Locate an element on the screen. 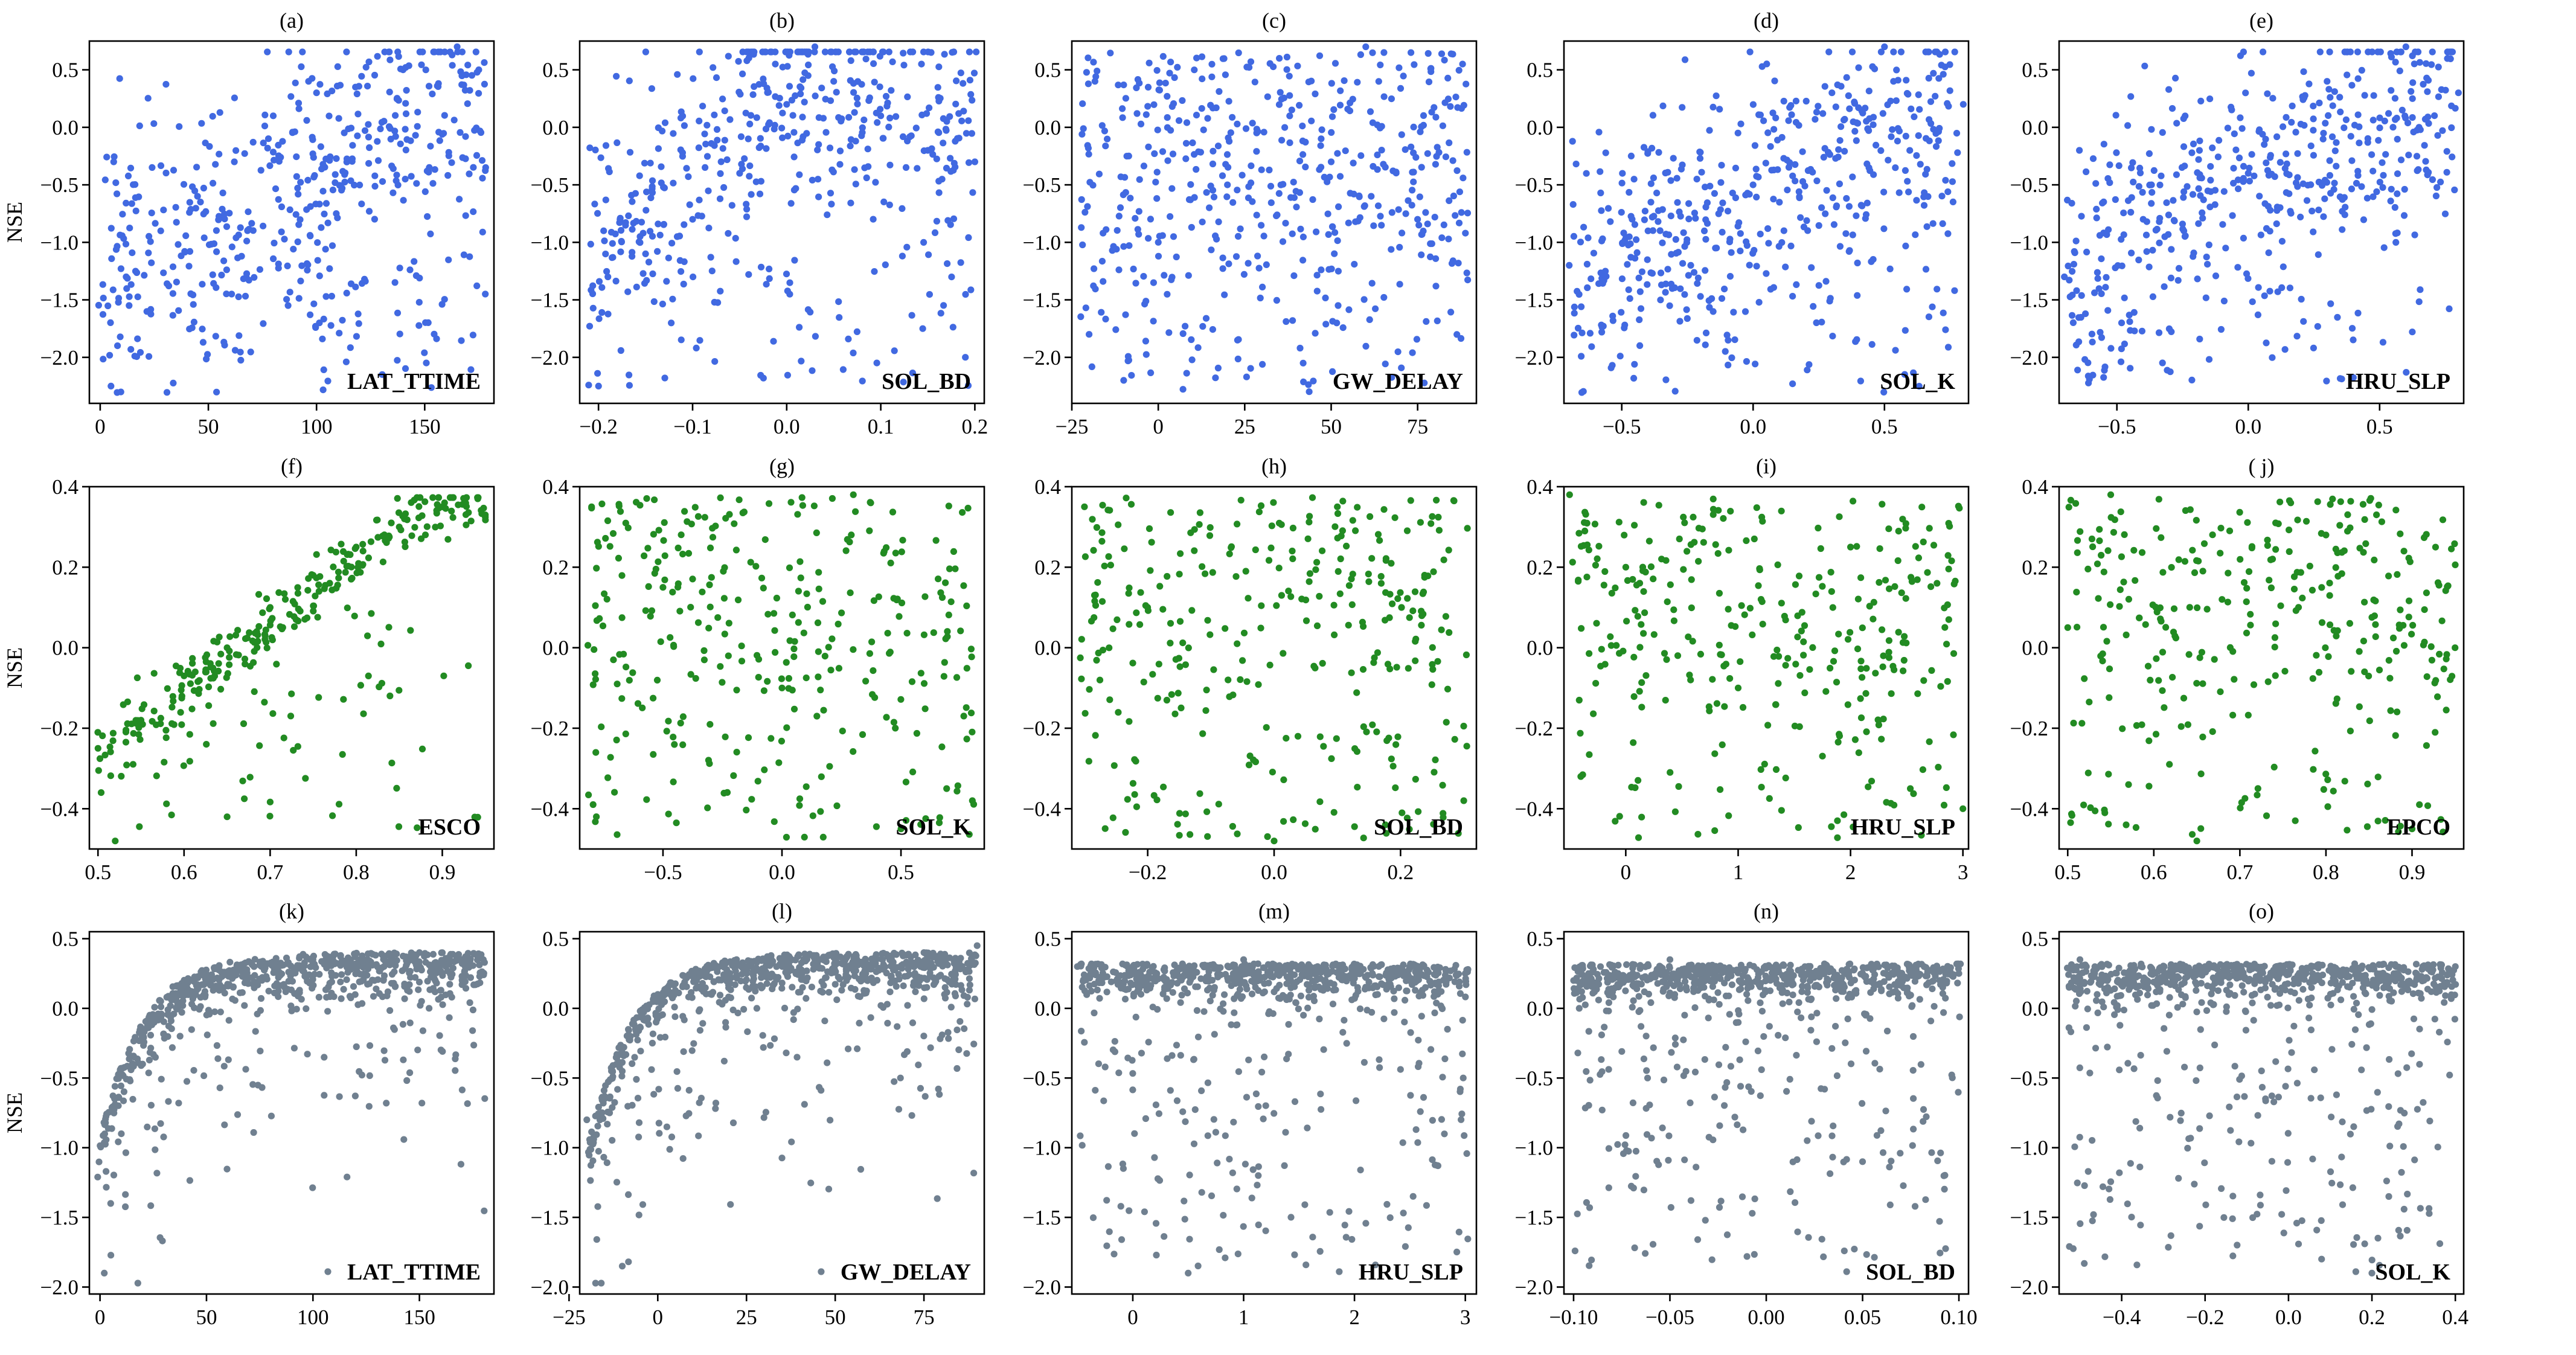 Image resolution: width=2576 pixels, height=1355 pixels. y-tick-label: 0.4 is located at coordinates (2035, 487).